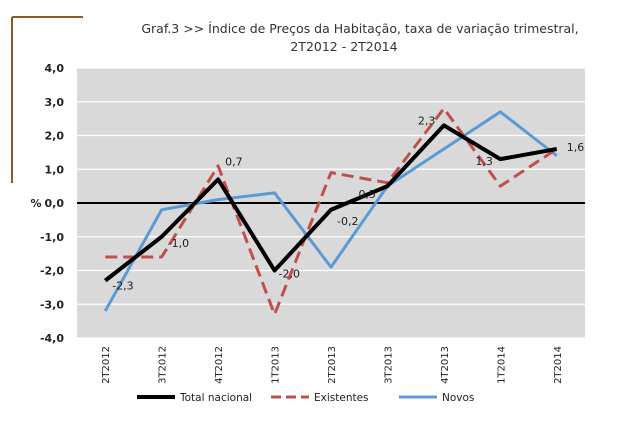 The image size is (640, 426). I want to click on x-tick-label: 1T2013, so click(276, 365).